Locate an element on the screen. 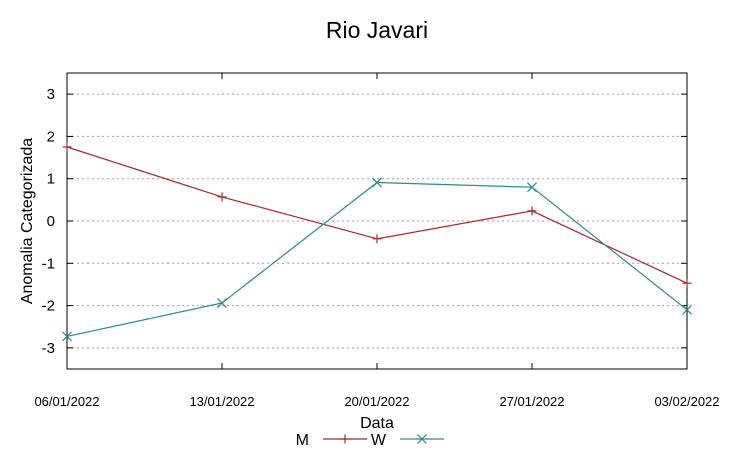 This screenshot has width=753, height=458. y-tick-label: -1 is located at coordinates (48, 263).